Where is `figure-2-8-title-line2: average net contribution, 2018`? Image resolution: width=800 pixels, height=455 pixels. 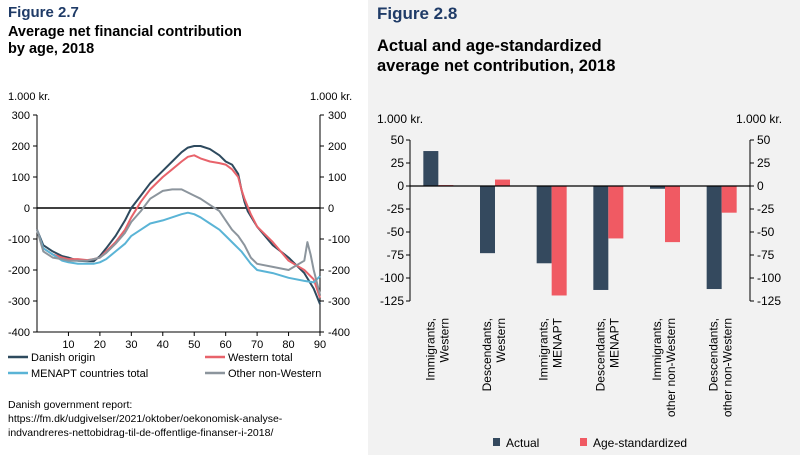
figure-2-8-title-line2: average net contribution, 2018 is located at coordinates (496, 65).